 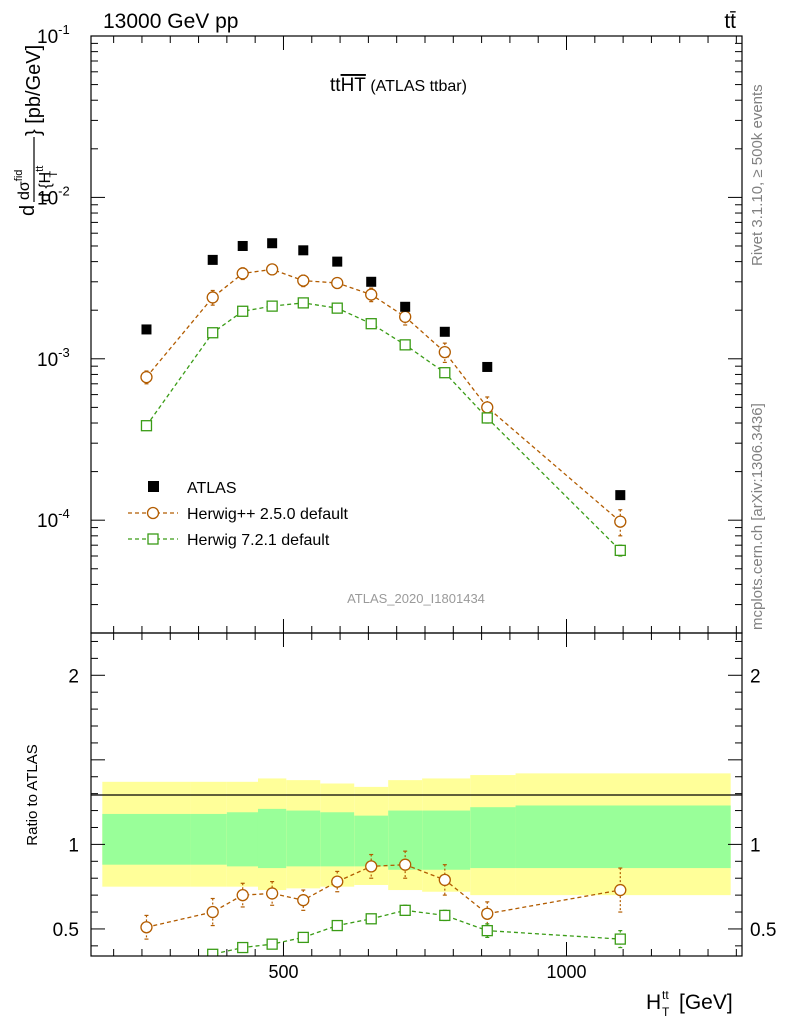 What do you see at coordinates (763, 930) in the screenshot?
I see `y-tick-label-ratio-right: 0.5` at bounding box center [763, 930].